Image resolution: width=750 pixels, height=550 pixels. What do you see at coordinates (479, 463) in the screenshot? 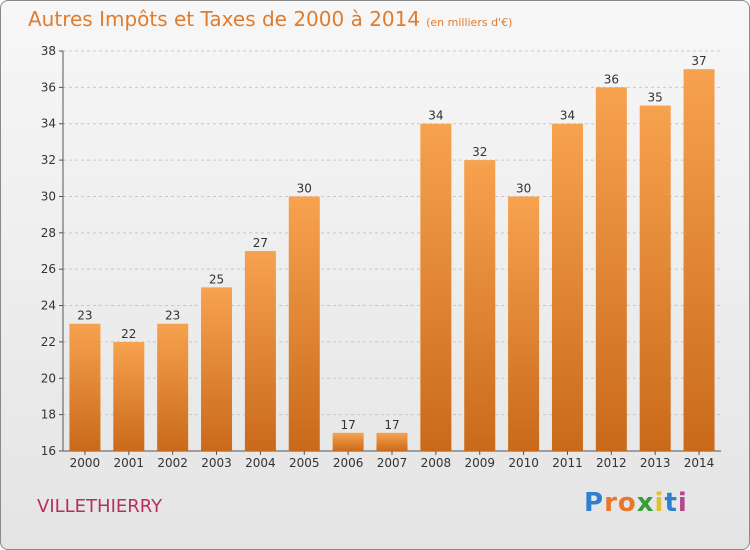
I see `x-tick-label: 2009` at bounding box center [479, 463].